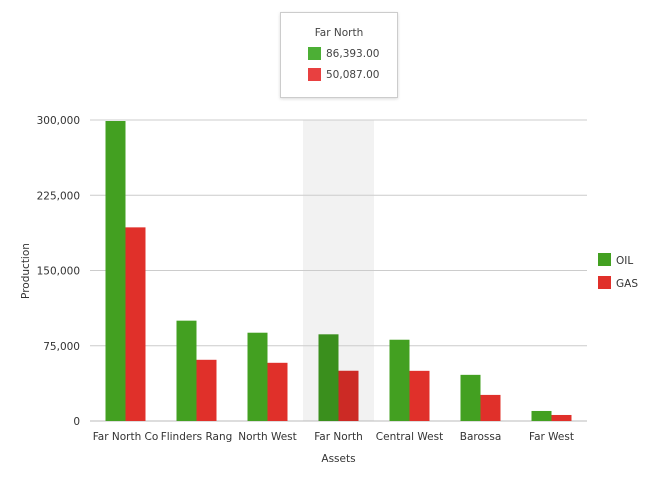 Image resolution: width=645 pixels, height=477 pixels. I want to click on x-tick-label: Far West, so click(551, 437).